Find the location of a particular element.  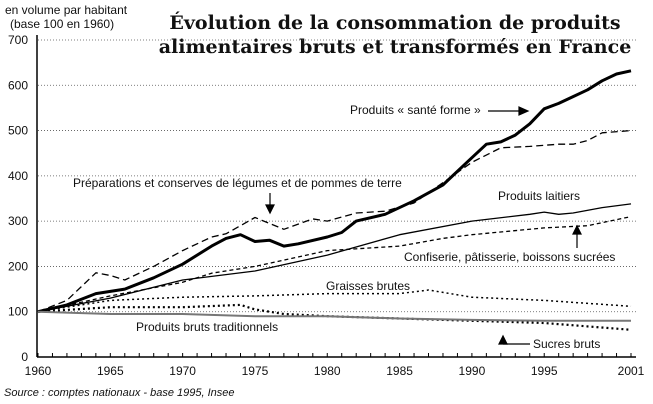

label-produits-laitiers: Produits laitiers is located at coordinates (539, 196).